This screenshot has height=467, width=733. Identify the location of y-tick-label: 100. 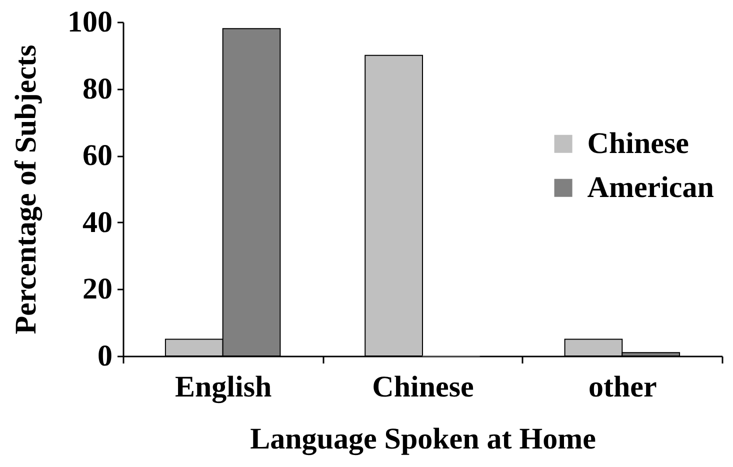
(90, 22).